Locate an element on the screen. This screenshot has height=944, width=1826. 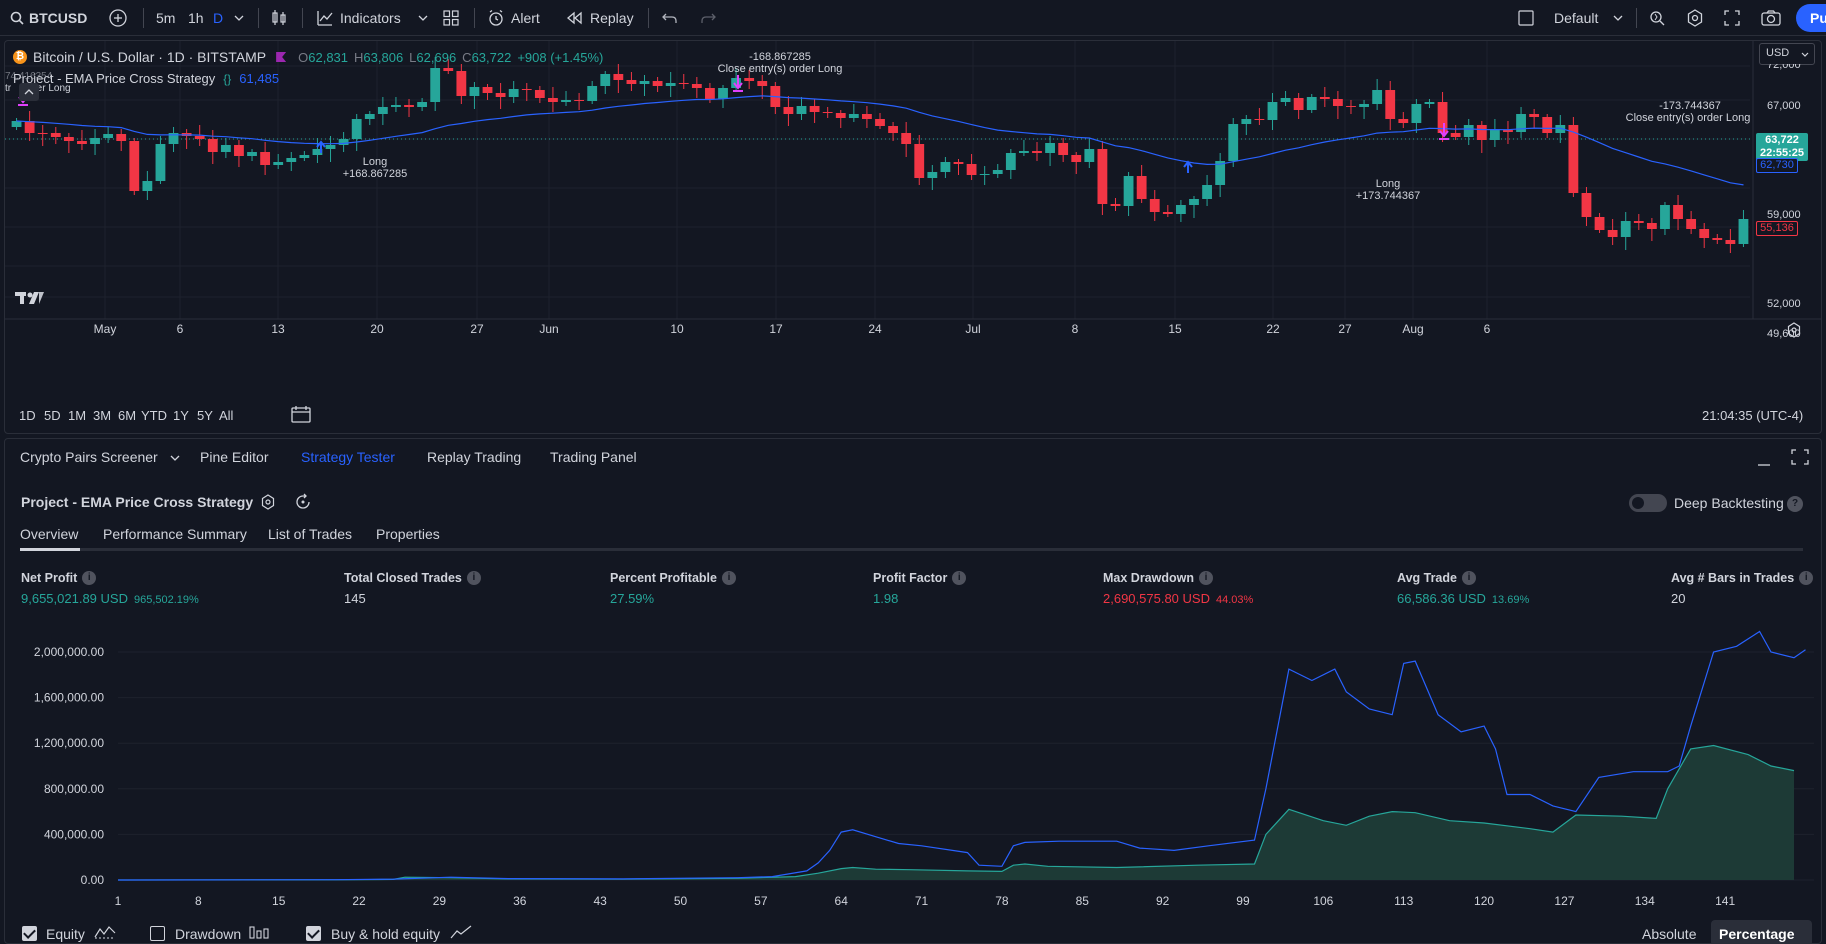
layout-name: Default is located at coordinates (1576, 18).